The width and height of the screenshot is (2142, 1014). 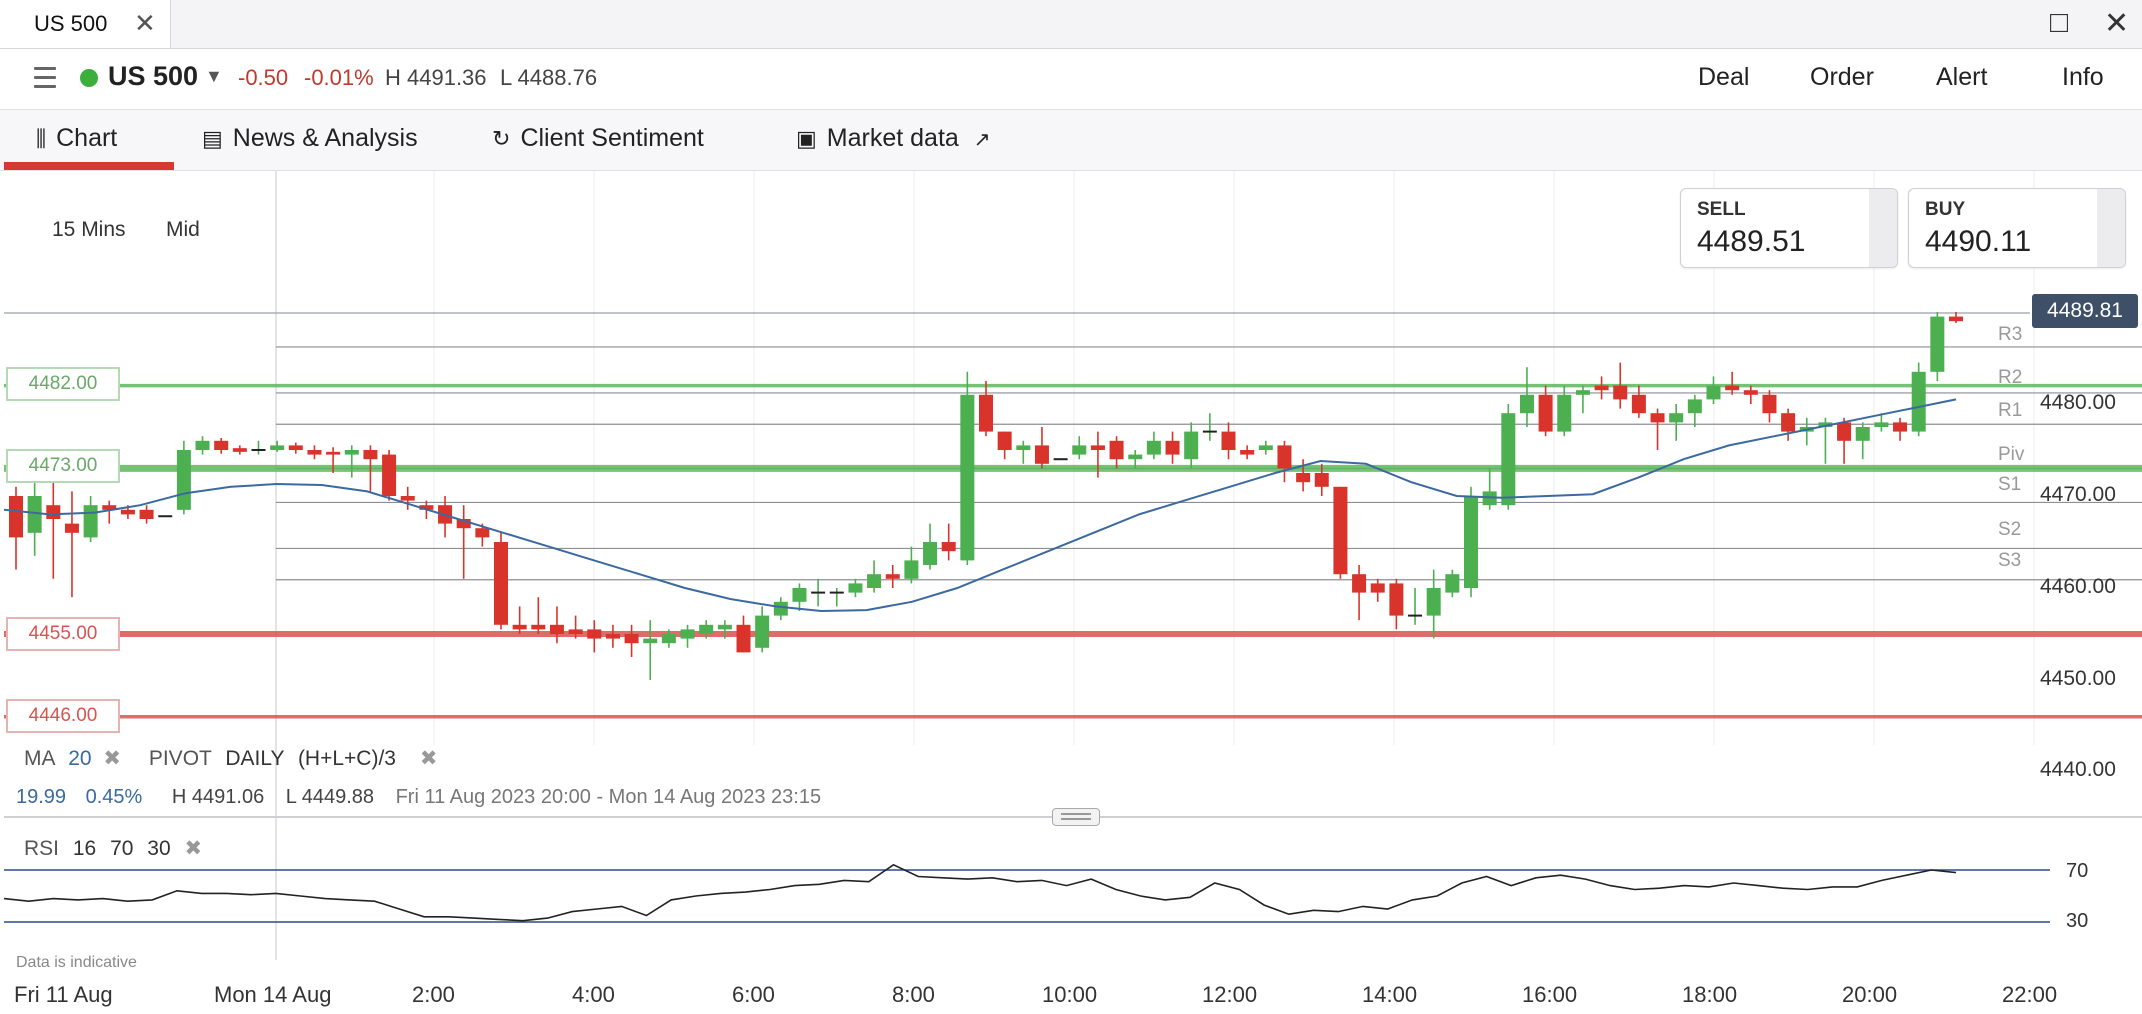 I want to click on rsi-upper: 70, so click(x=122, y=848).